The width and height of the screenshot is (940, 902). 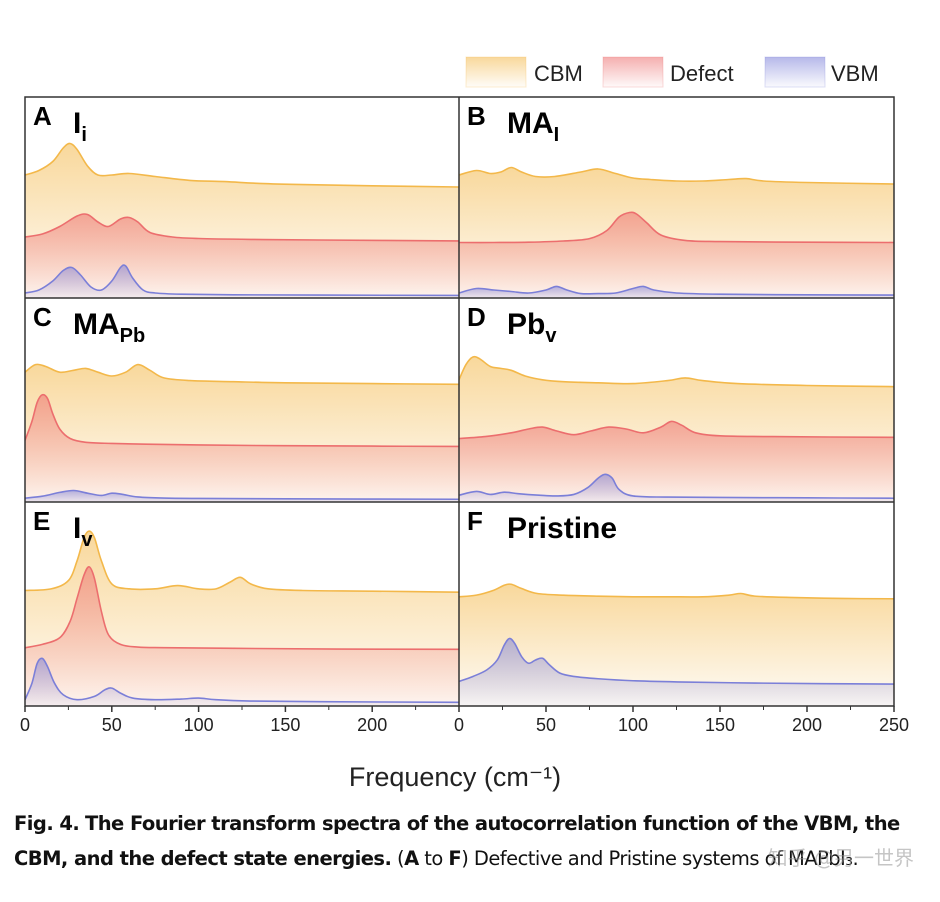 I want to click on panel-e-cbm-line, so click(x=242, y=561).